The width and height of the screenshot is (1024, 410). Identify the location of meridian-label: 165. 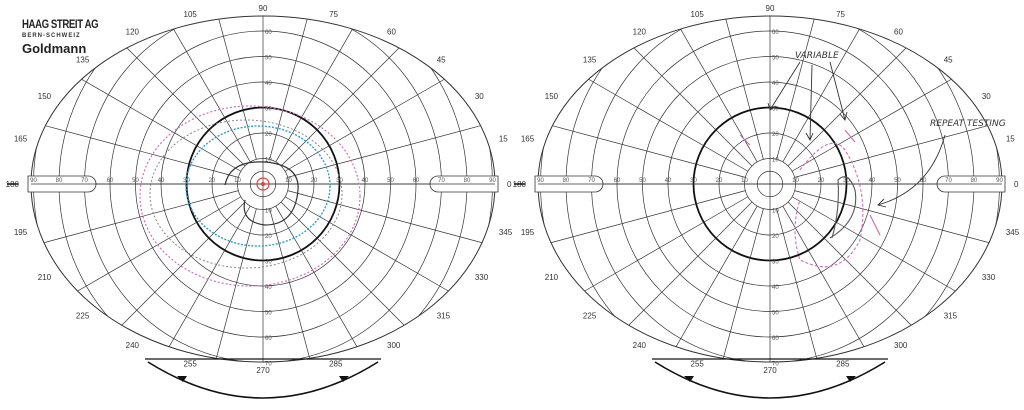
(528, 138).